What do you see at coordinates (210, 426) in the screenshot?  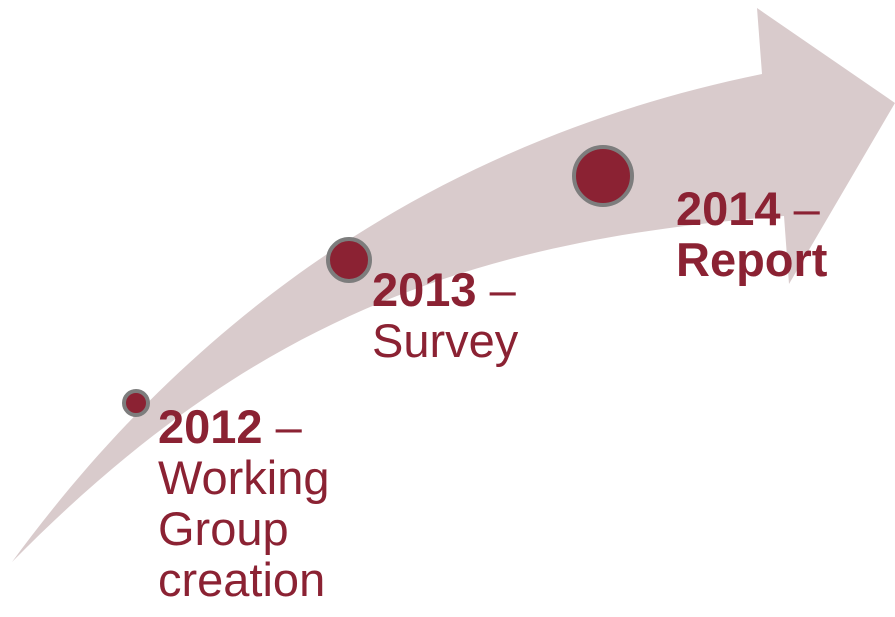 I see `milestone-year: 2012` at bounding box center [210, 426].